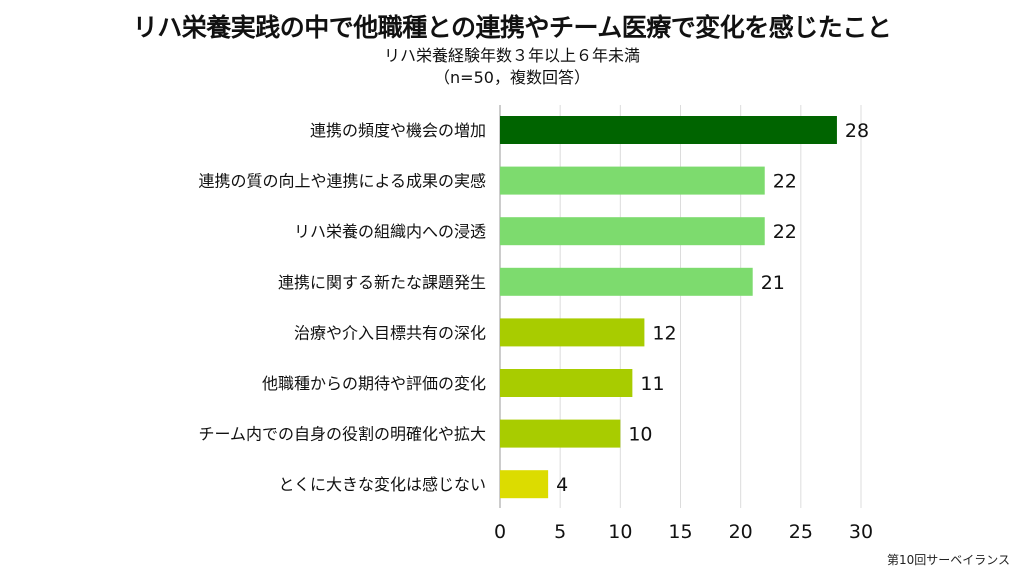 The height and width of the screenshot is (576, 1024). Describe the element at coordinates (664, 333) in the screenshot. I see `value-label: 12` at that location.